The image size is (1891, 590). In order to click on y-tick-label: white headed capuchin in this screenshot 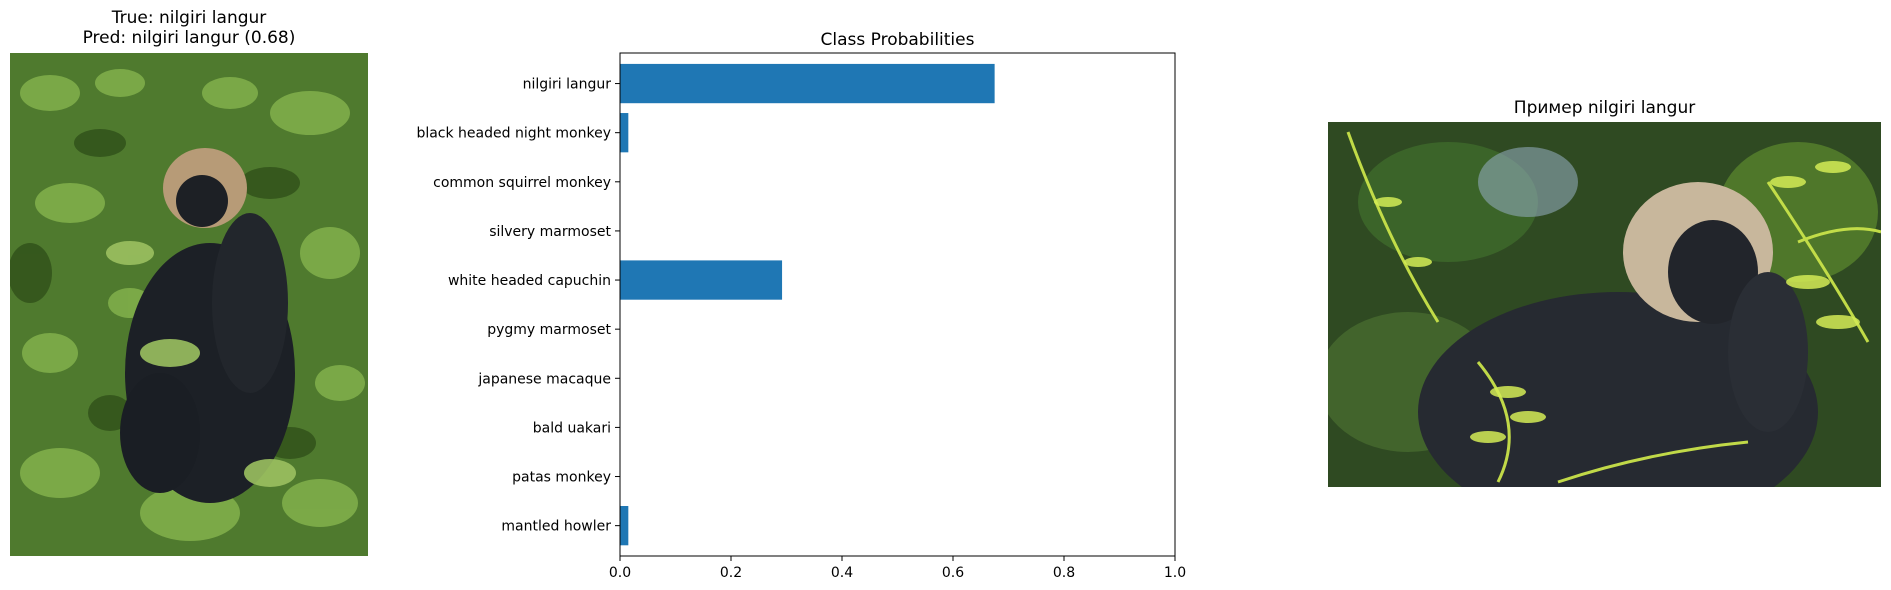, I will do `click(529, 281)`.